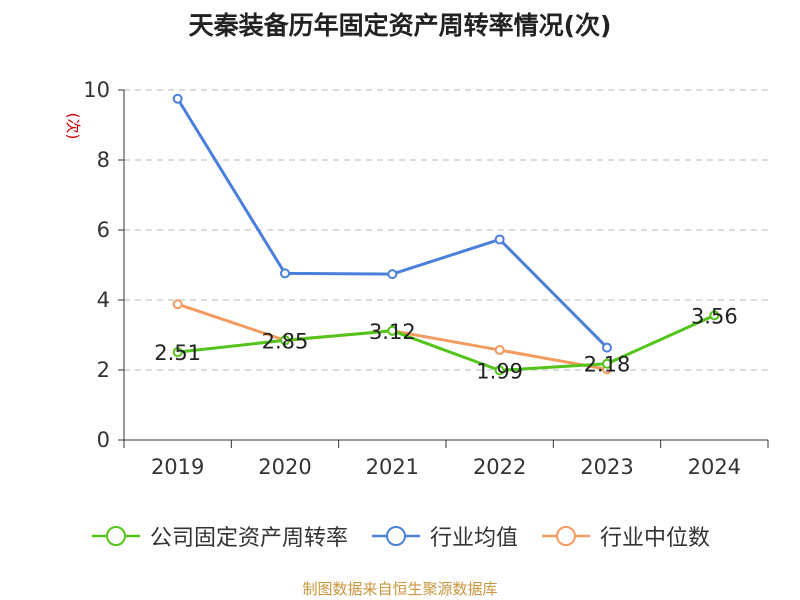 The image size is (800, 600). What do you see at coordinates (499, 467) in the screenshot?
I see `x-tick-label: 2022` at bounding box center [499, 467].